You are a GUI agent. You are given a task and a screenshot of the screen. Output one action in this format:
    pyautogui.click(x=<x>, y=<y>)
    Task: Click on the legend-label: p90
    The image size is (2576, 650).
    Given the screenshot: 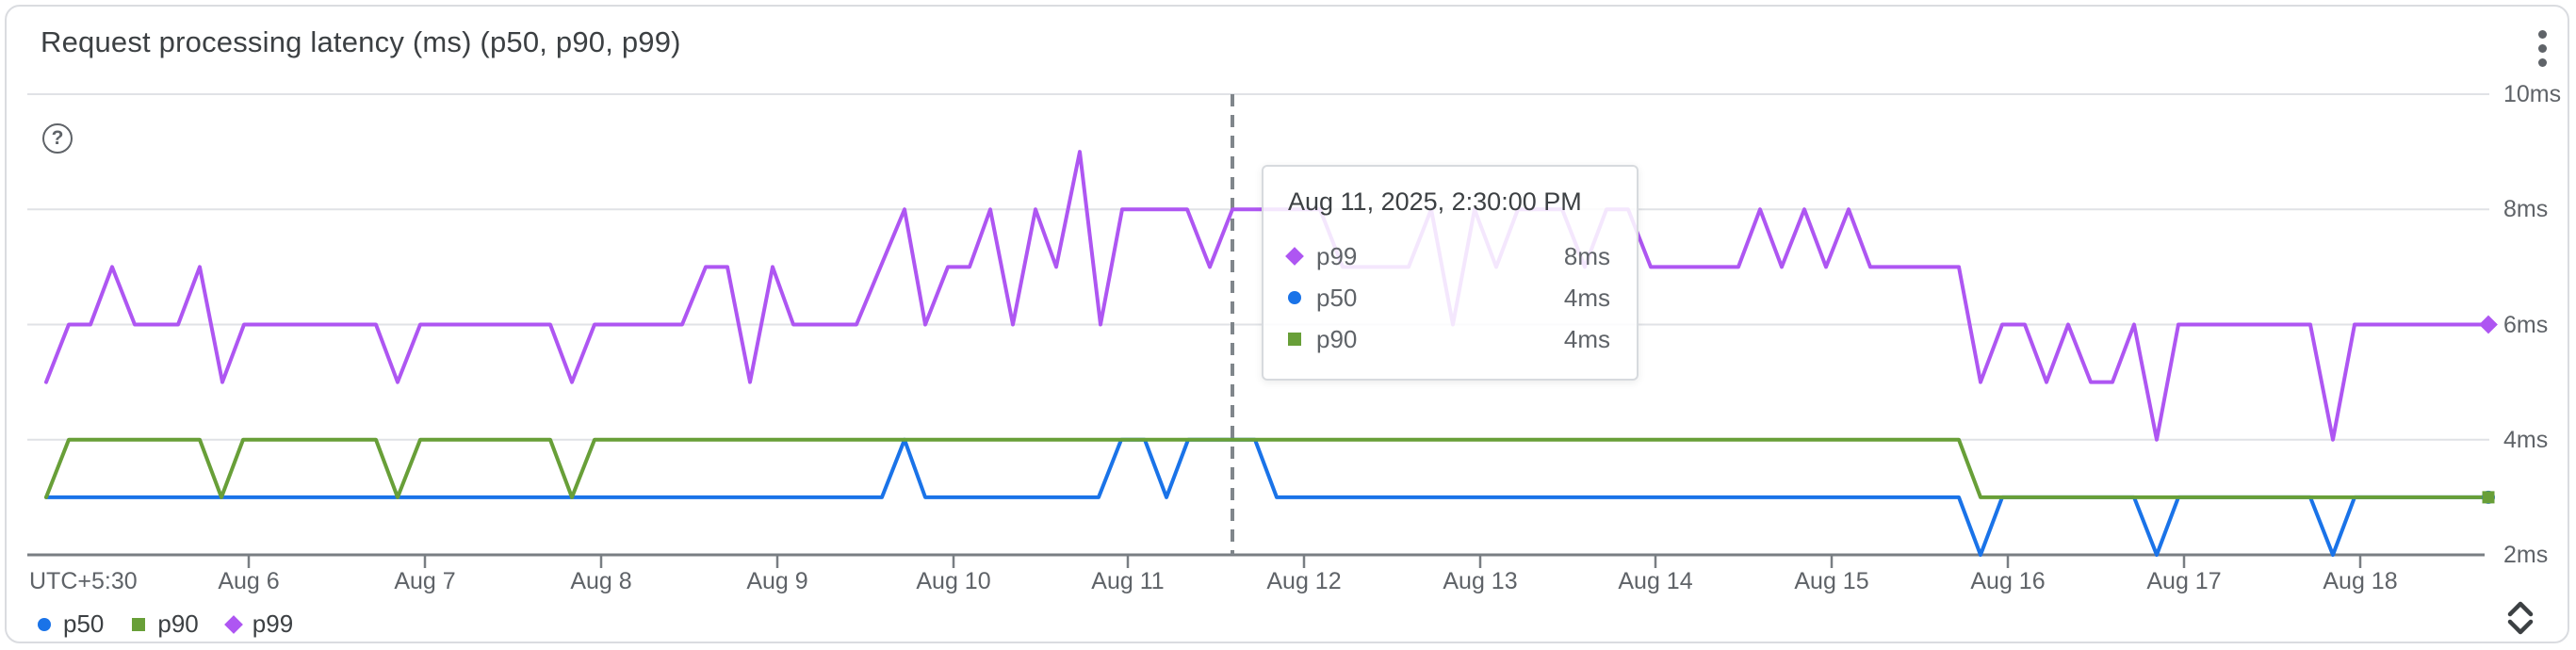 What is the action you would take?
    pyautogui.click(x=178, y=623)
    